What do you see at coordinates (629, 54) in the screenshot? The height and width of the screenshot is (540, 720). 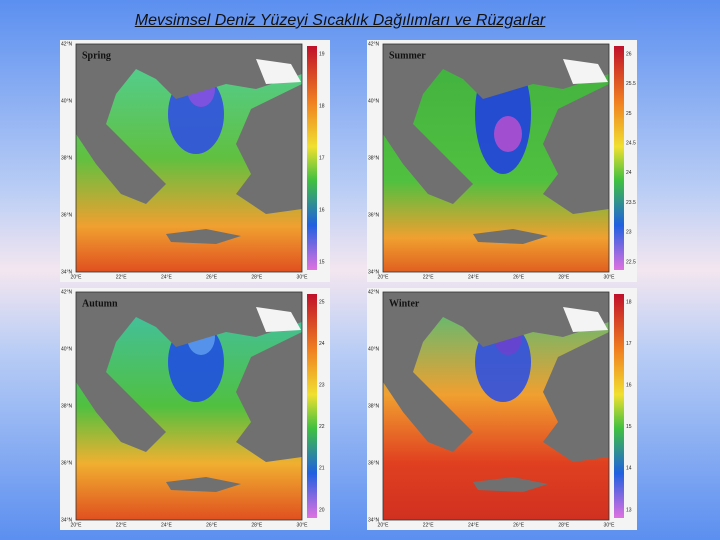 I see `colorbar-label: 26` at bounding box center [629, 54].